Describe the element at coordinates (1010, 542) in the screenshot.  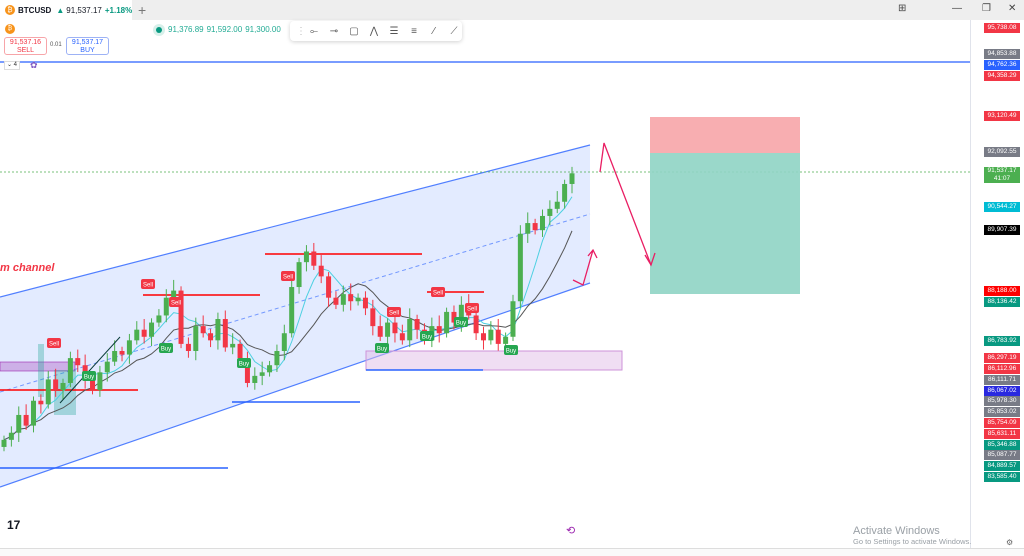
I see `settings-icon: ⚙` at that location.